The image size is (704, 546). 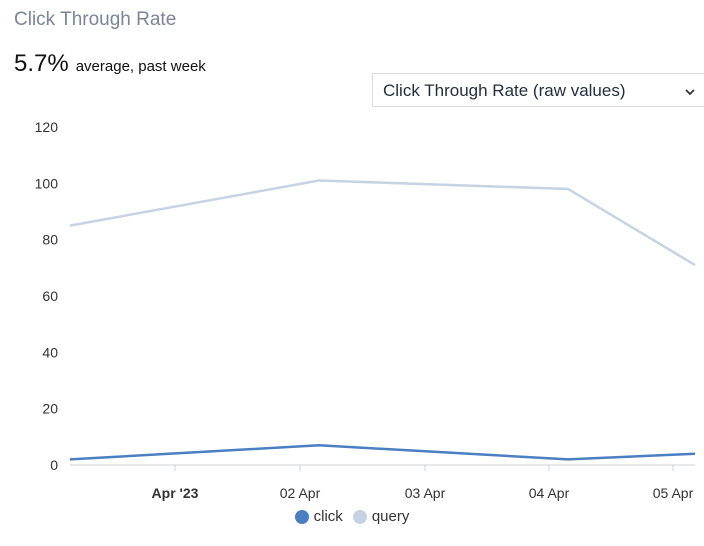 I want to click on y-axis: 0 20 40 60 80 100 120, so click(x=47, y=296).